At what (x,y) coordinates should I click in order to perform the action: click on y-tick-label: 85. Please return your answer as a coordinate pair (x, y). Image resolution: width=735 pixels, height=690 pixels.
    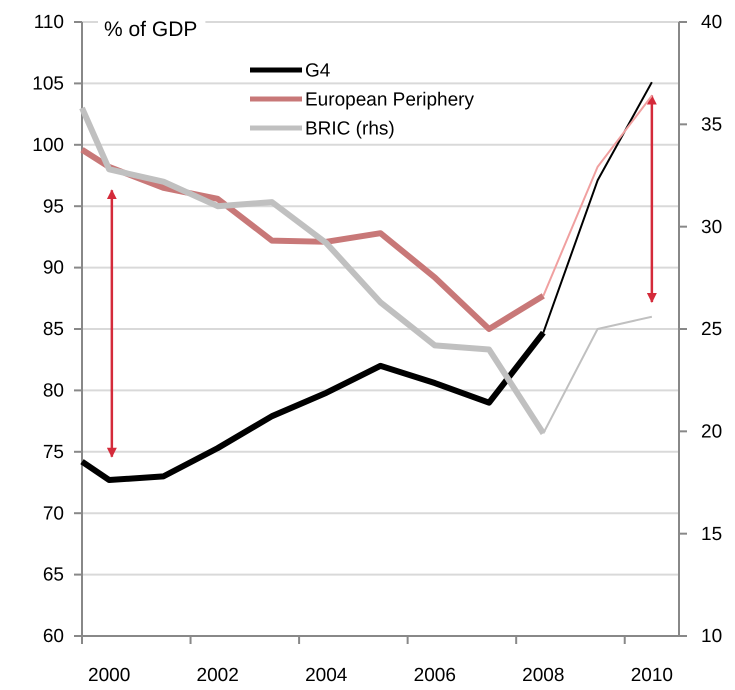
    Looking at the image, I should click on (53, 329).